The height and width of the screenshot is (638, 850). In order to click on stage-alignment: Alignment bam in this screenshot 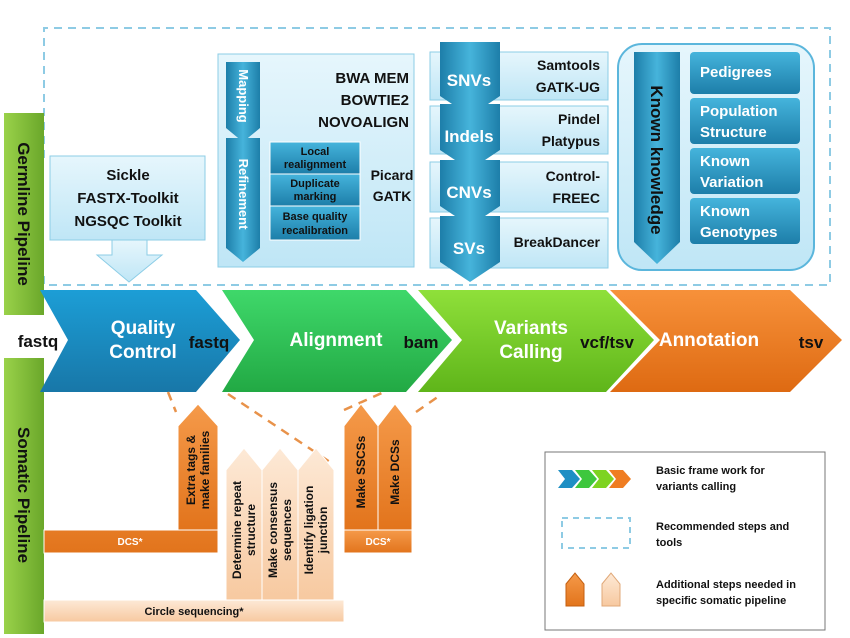, I will do `click(337, 341)`.